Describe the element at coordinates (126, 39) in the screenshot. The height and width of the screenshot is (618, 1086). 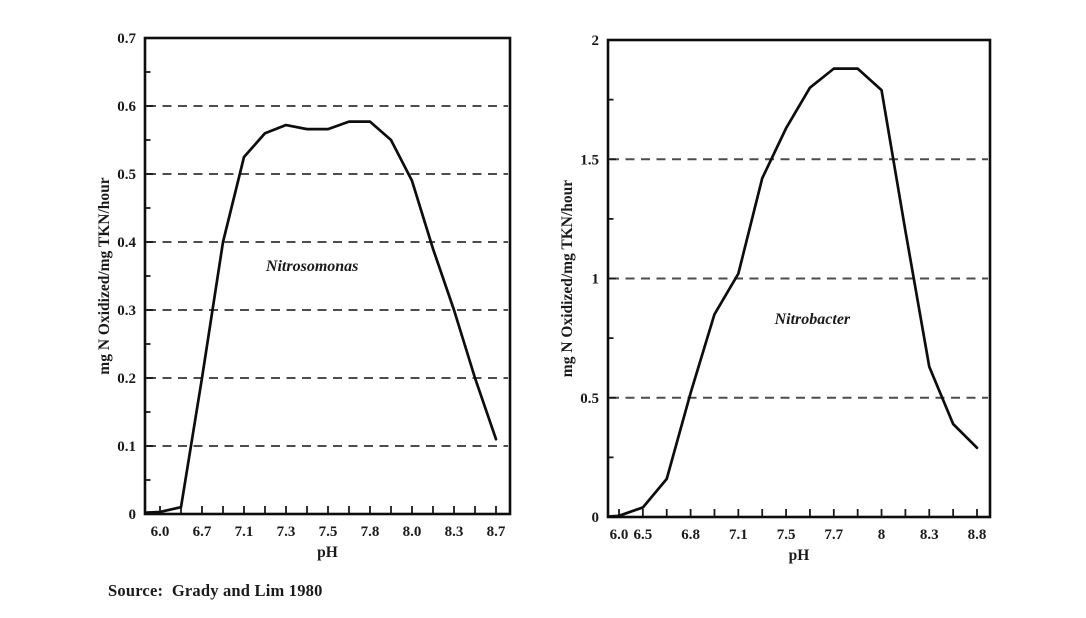
I see `y-tick-label: 0.7` at that location.